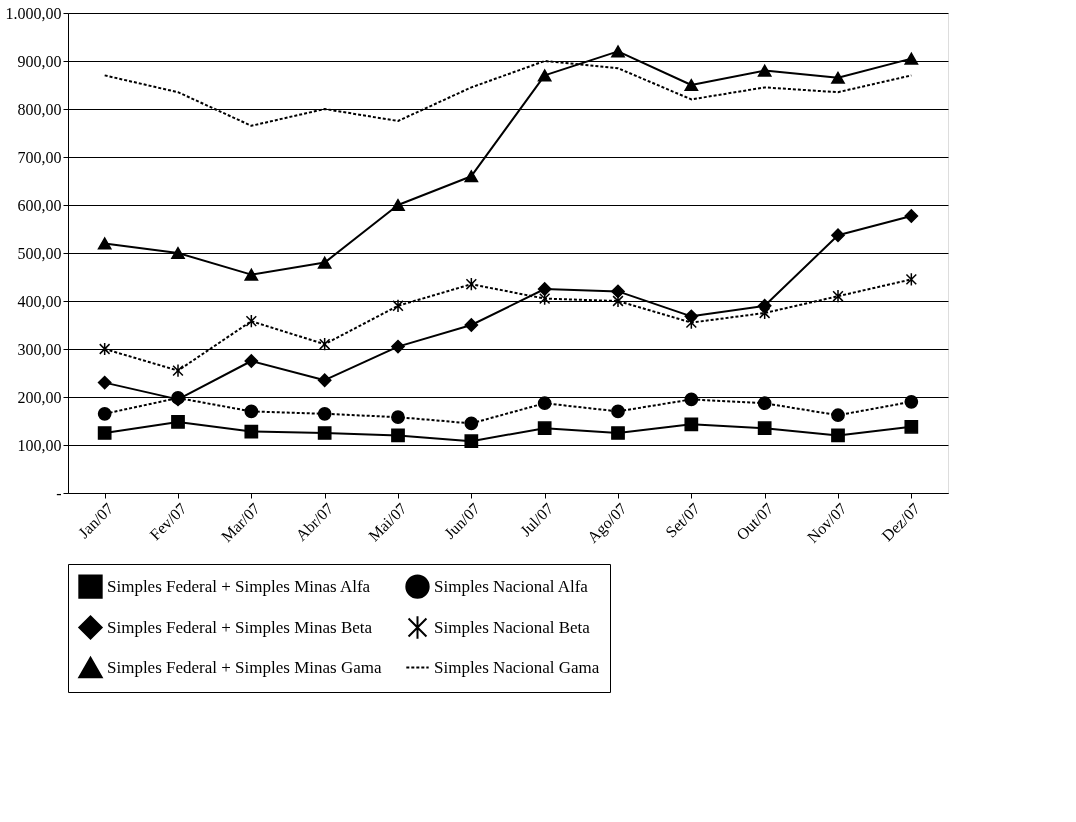 The height and width of the screenshot is (822, 1076). Describe the element at coordinates (59, 493) in the screenshot. I see `y-tick-label: -` at that location.